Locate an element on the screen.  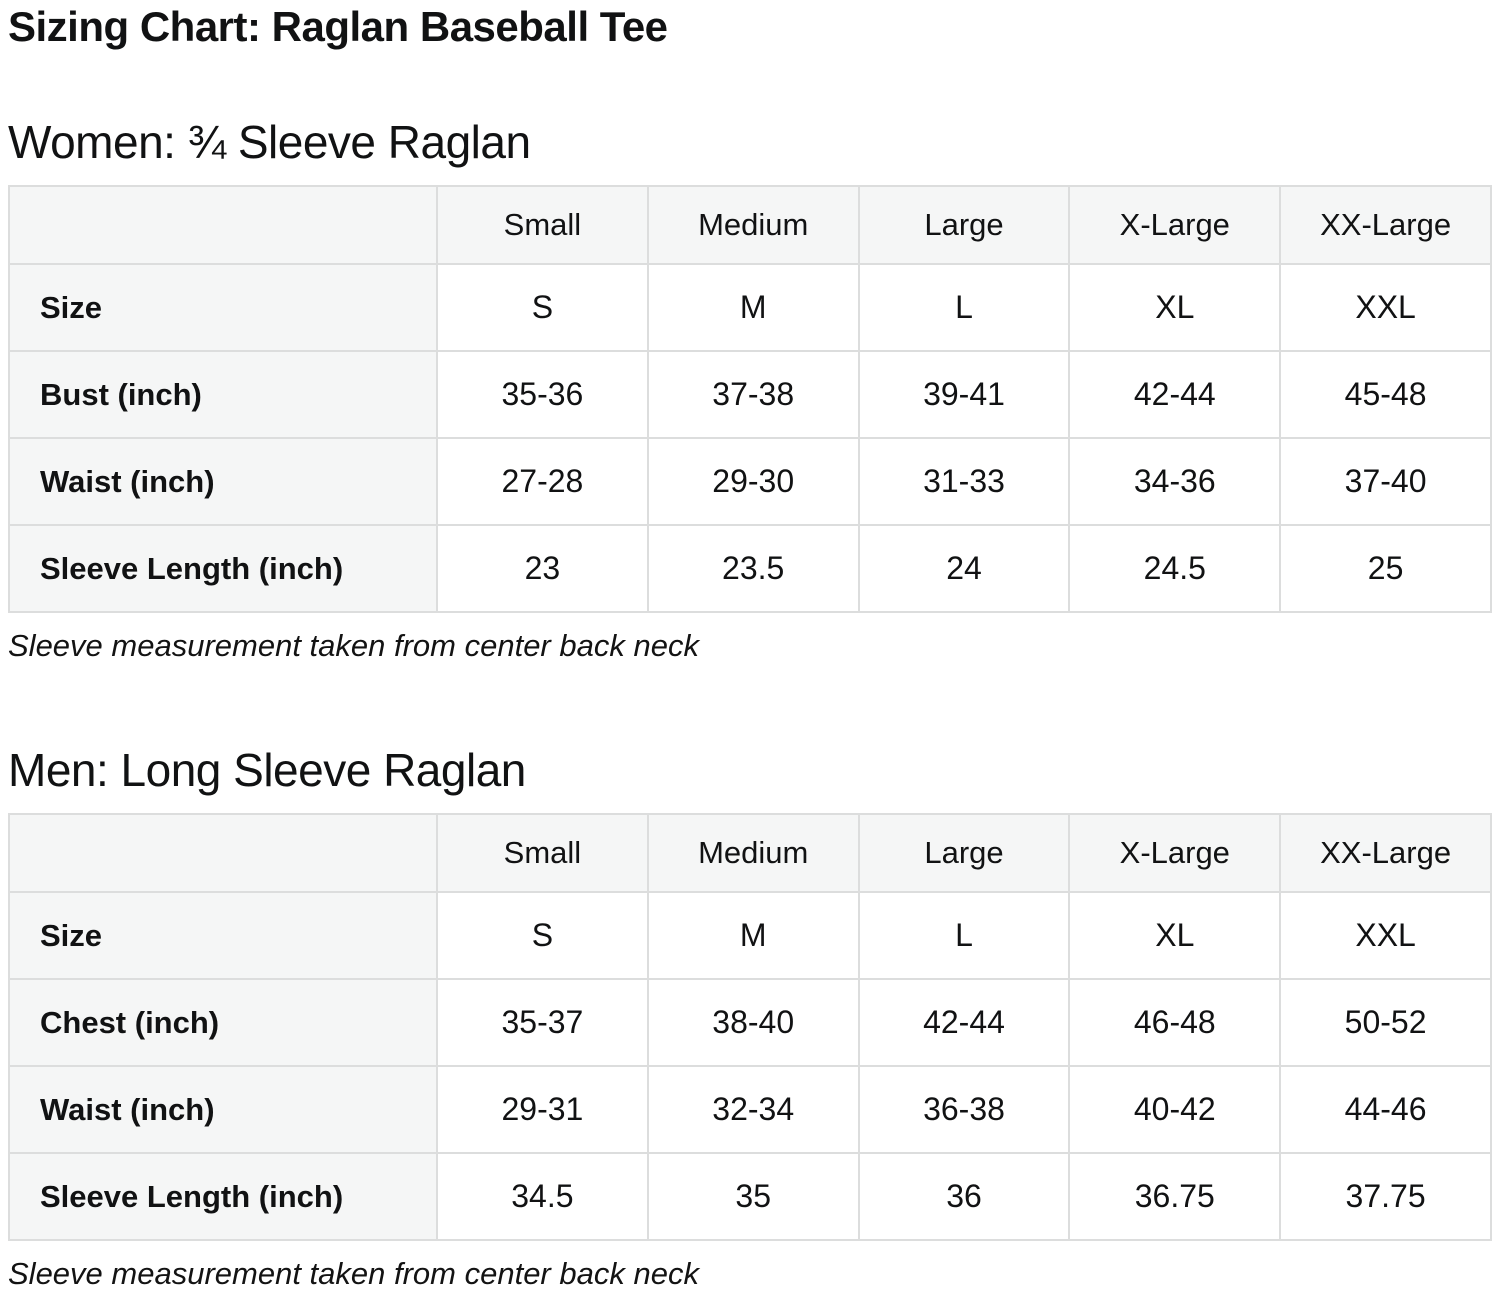
table-row: Waist (inch) 29-31 32-34 36-38 40-42 44-46 is located at coordinates (750, 1110).